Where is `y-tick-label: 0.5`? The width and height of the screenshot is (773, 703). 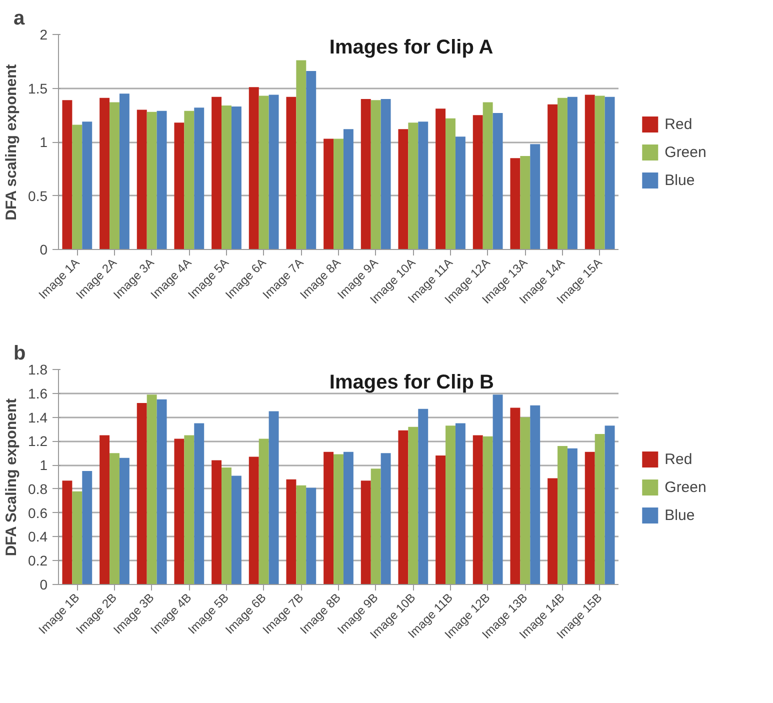 y-tick-label: 0.5 is located at coordinates (38, 196).